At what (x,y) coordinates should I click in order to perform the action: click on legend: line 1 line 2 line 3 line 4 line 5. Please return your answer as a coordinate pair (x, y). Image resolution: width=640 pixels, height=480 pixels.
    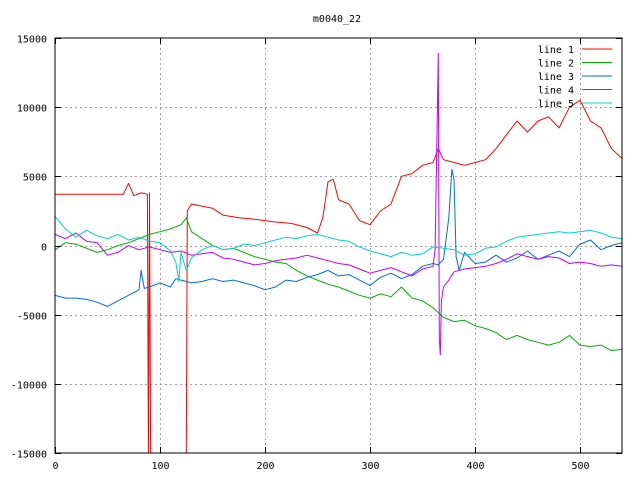
    Looking at the image, I should click on (575, 77).